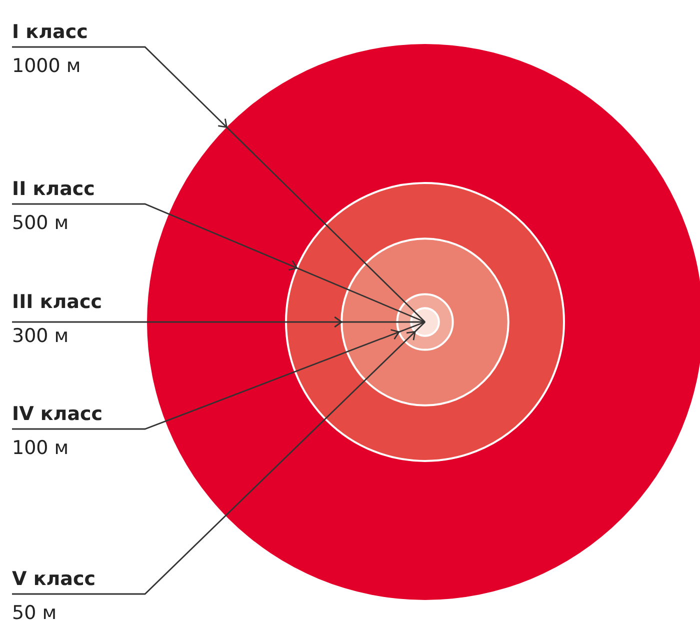 The height and width of the screenshot is (628, 700). Describe the element at coordinates (34, 613) in the screenshot. I see `data-label: 50 м` at that location.